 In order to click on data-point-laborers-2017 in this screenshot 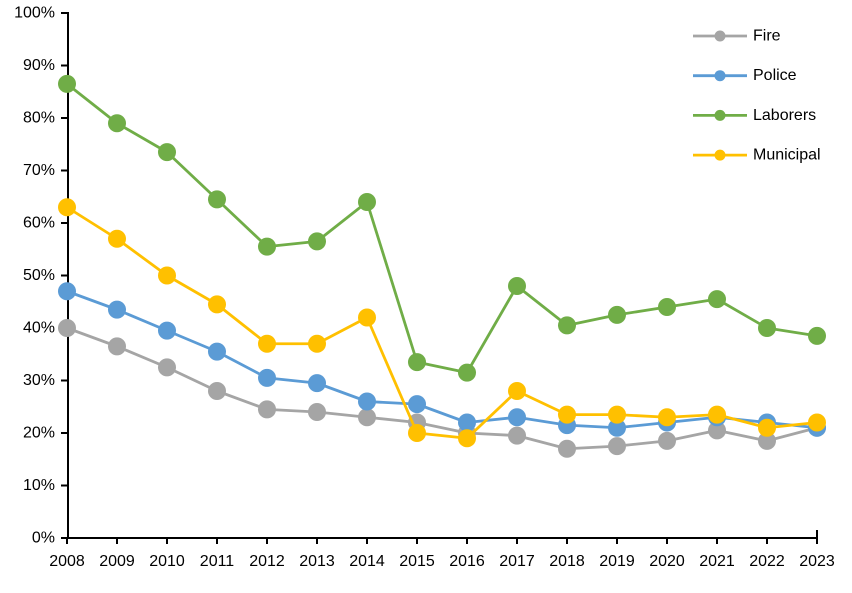, I will do `click(517, 286)`.